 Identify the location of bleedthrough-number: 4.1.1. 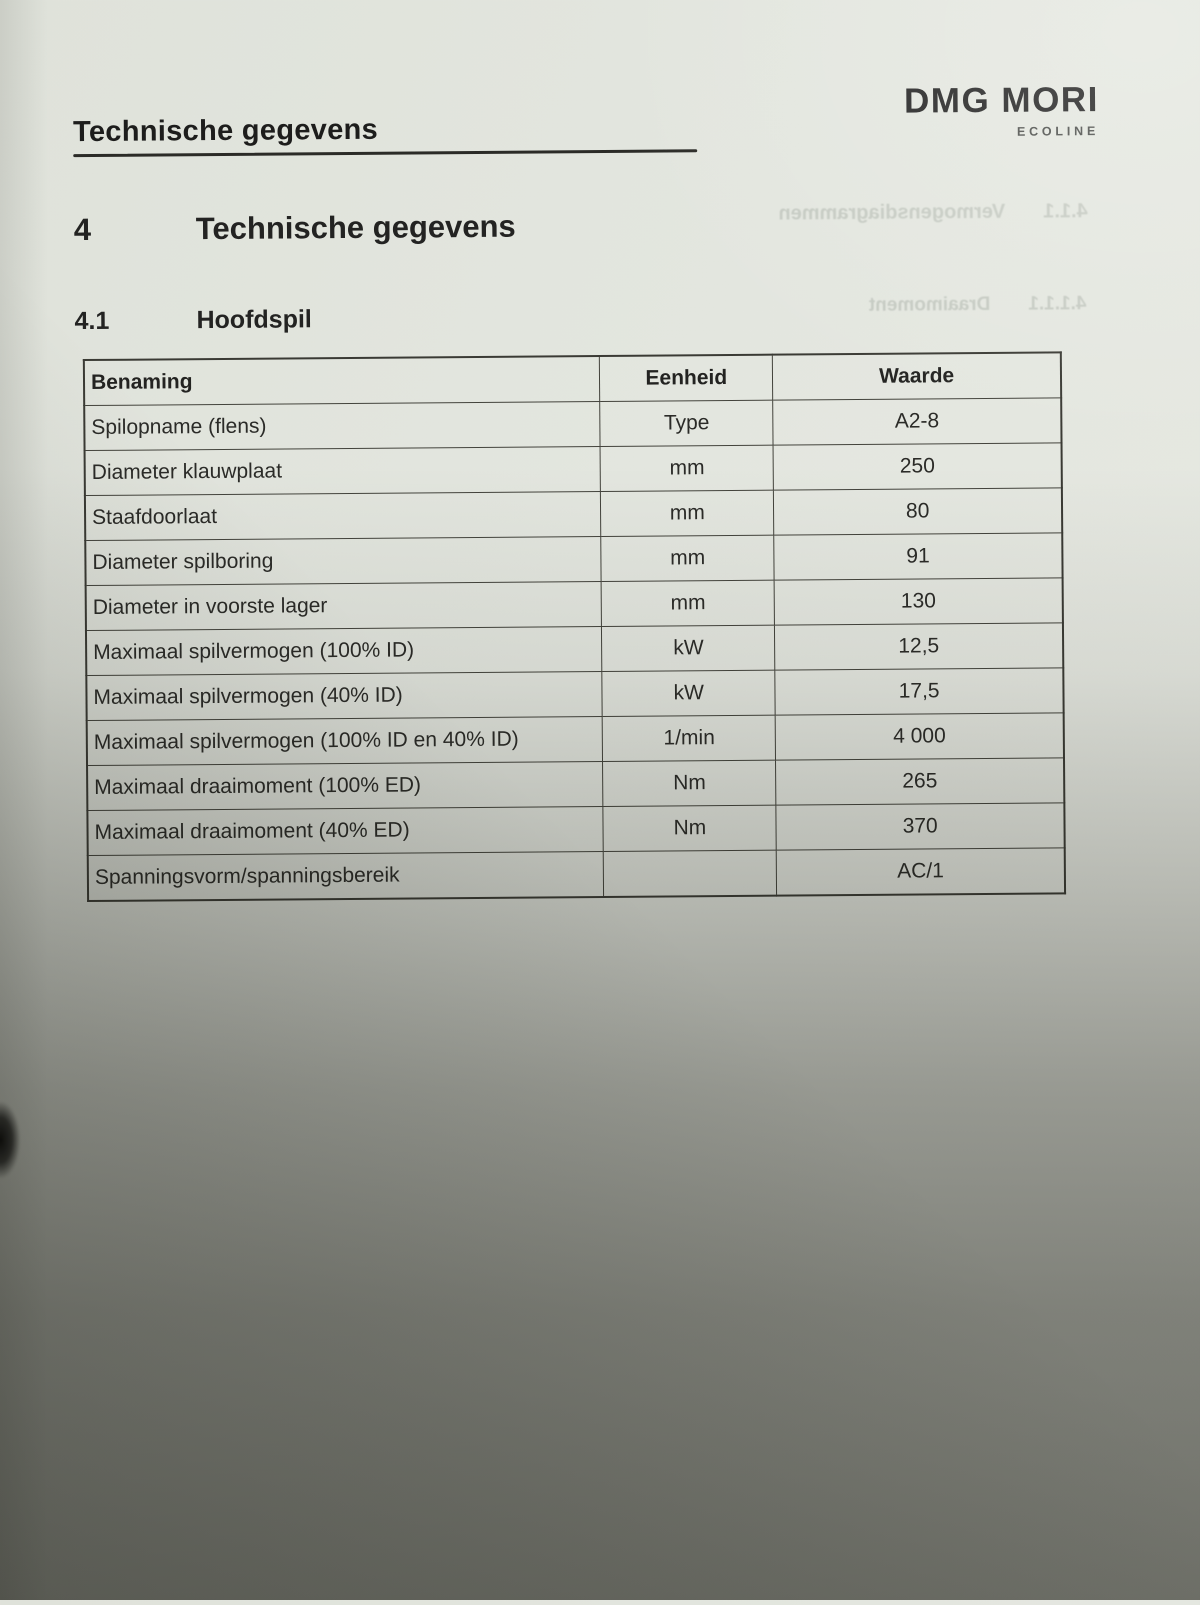
(1065, 211).